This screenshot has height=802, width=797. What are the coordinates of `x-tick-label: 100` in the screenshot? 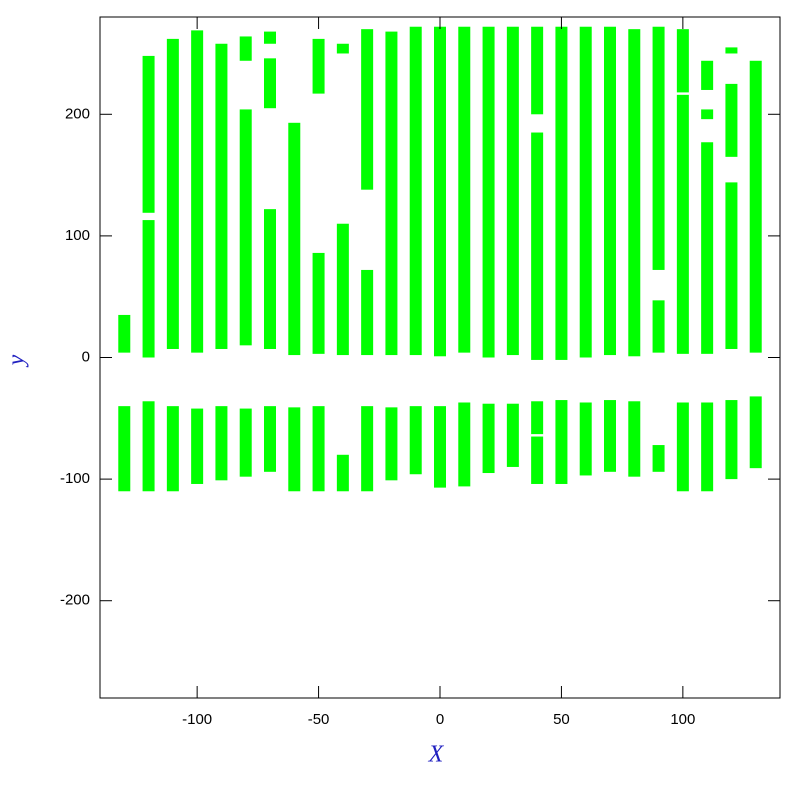 It's located at (682, 719).